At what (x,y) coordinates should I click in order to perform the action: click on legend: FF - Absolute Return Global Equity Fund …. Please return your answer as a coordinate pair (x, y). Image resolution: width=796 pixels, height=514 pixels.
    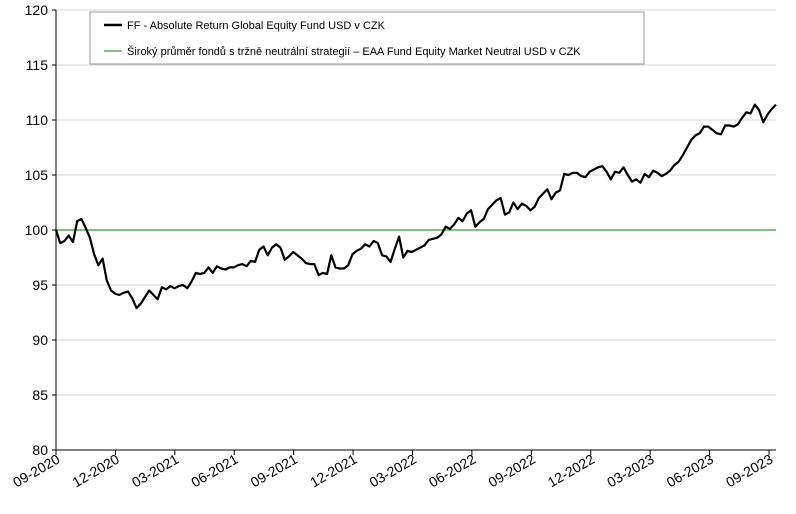
    Looking at the image, I should click on (367, 38).